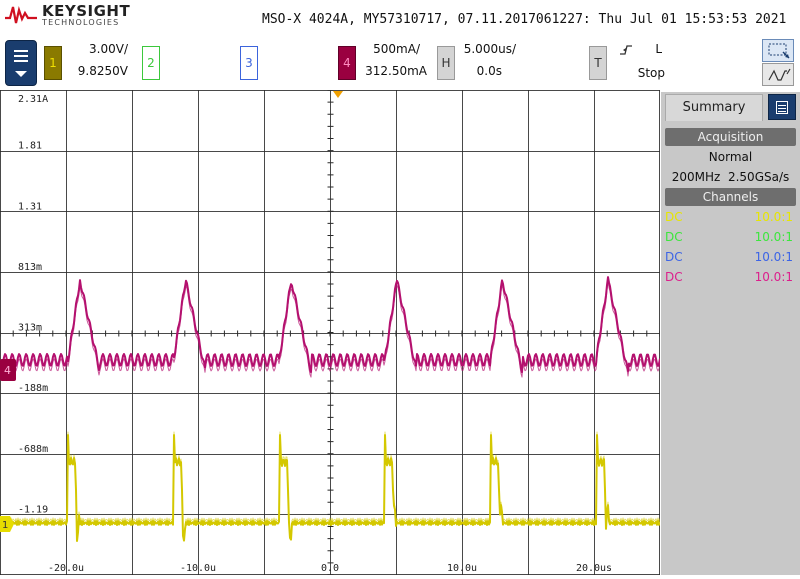 The height and width of the screenshot is (579, 800). I want to click on x-axis-label: 0.0, so click(330, 568).